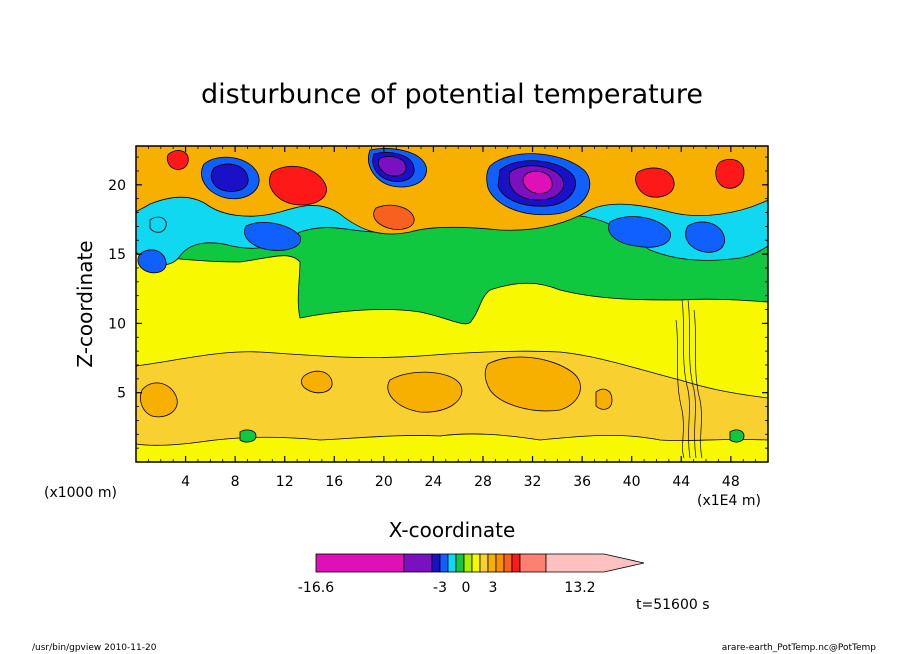  Describe the element at coordinates (158, 224) in the screenshot. I see `contour-region-cool-upper` at that location.